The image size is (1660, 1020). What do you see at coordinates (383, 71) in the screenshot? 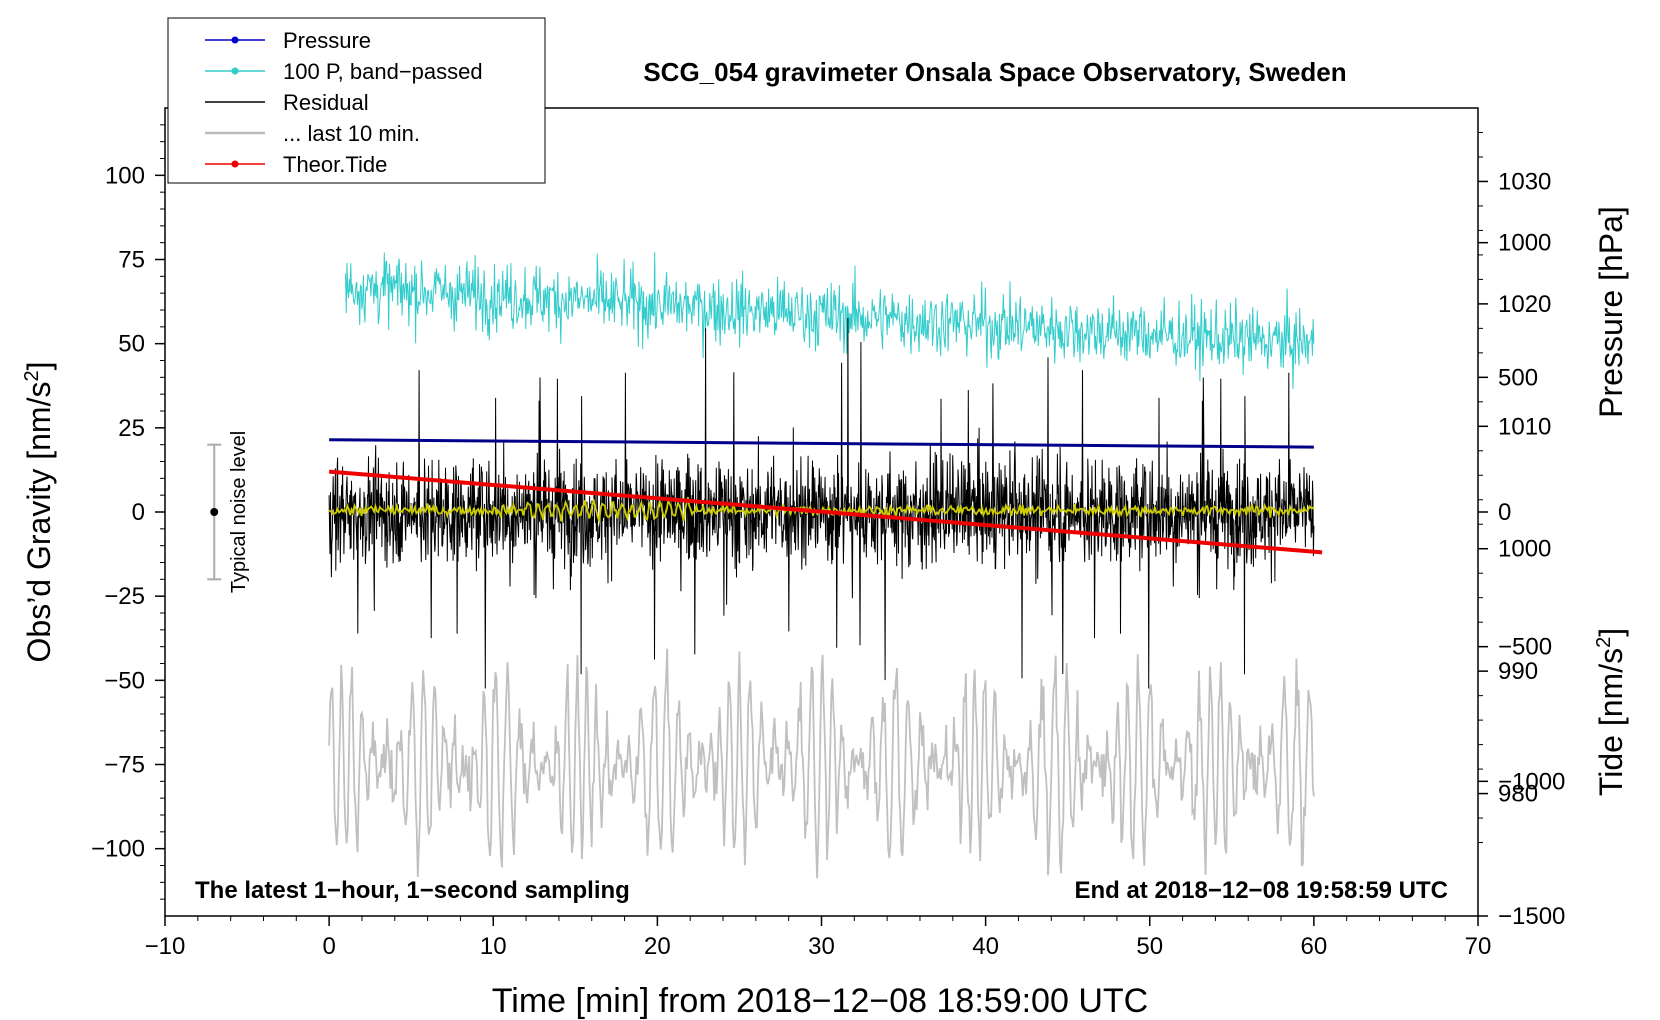
I see `legend-label: 100 P, band−passed` at bounding box center [383, 71].